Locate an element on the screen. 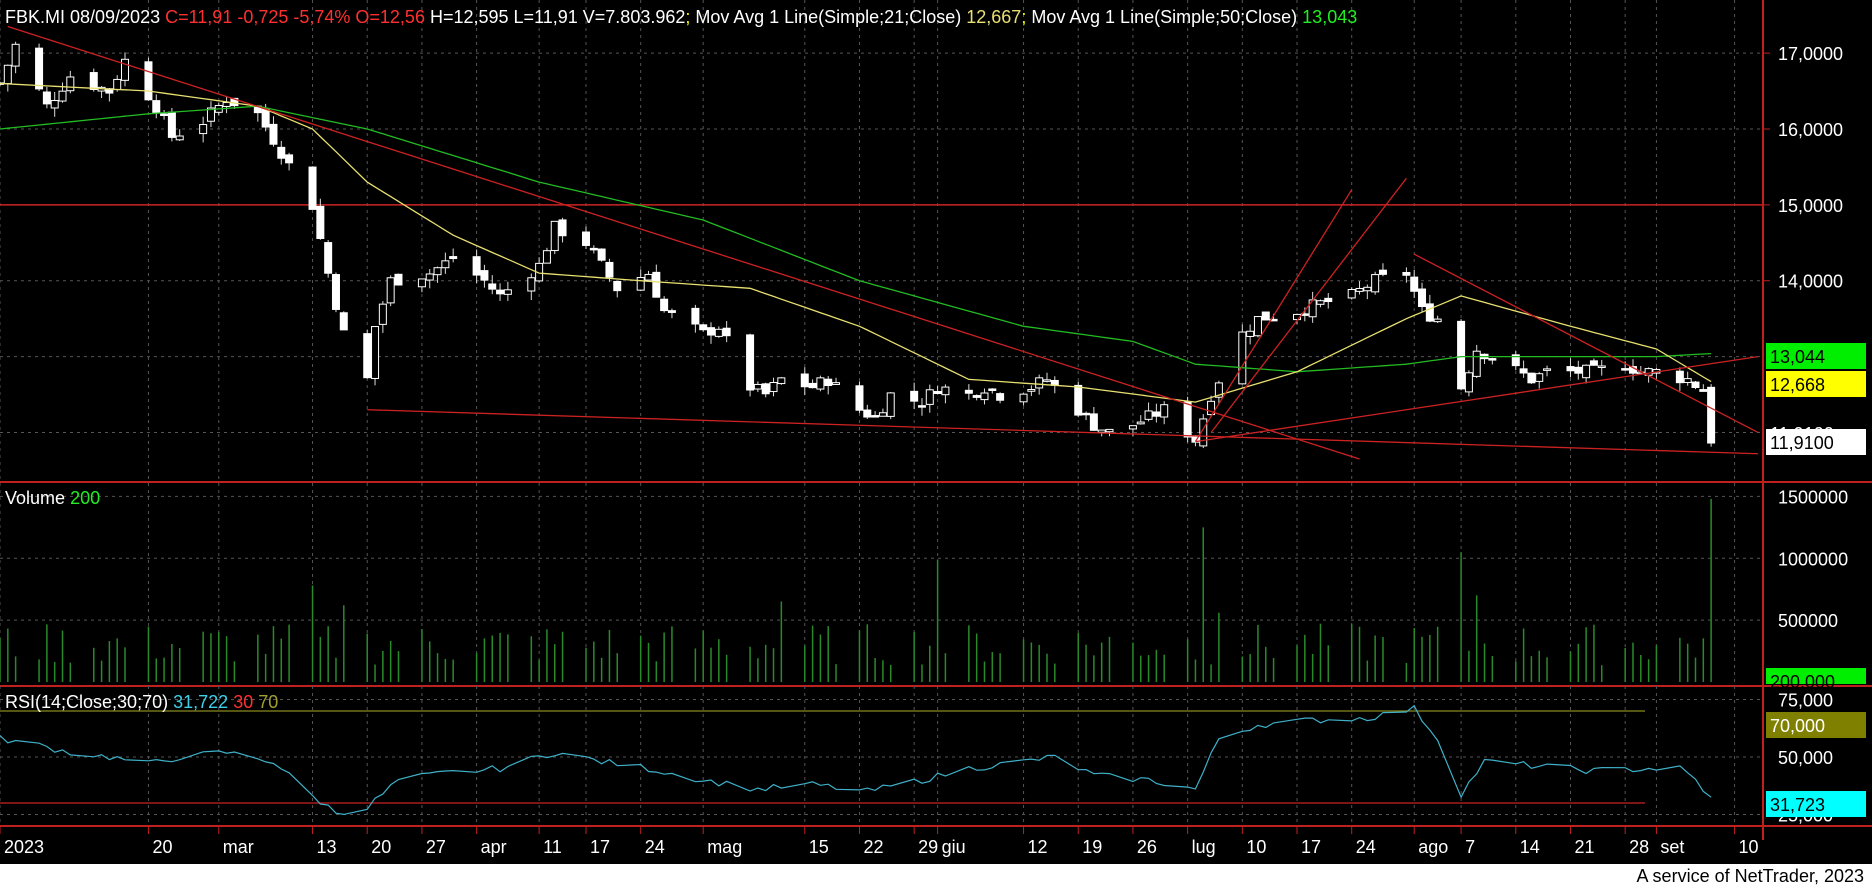  badge-volume: 200,000 is located at coordinates (1816, 680).